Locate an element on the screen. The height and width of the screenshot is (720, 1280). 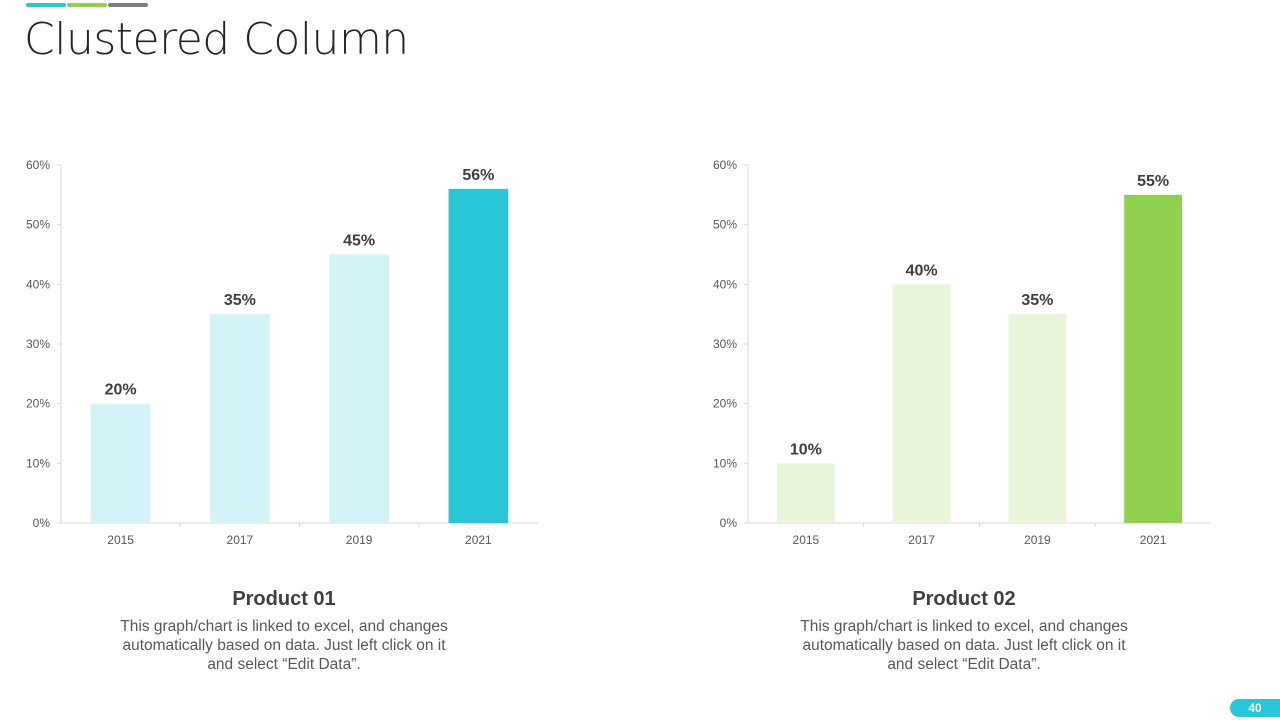
data-label-2019: 45% is located at coordinates (359, 241).